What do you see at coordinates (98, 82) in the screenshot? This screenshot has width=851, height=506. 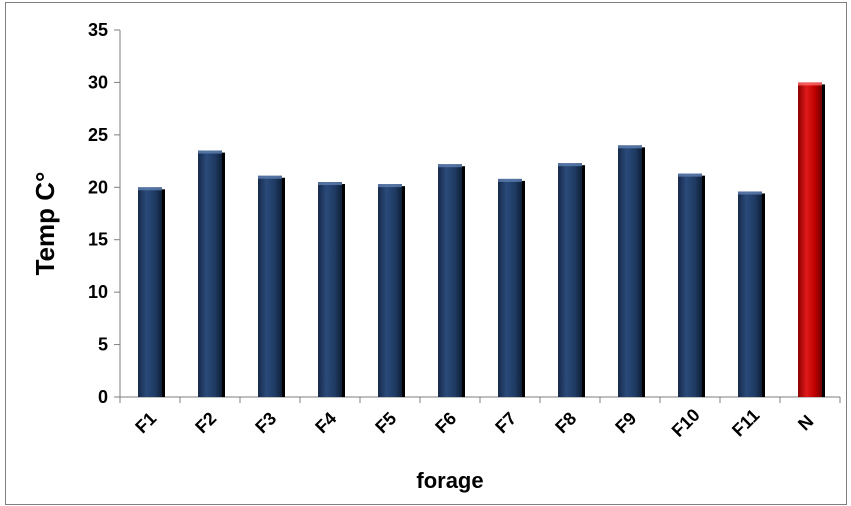 I see `y-tick-label: 30` at bounding box center [98, 82].